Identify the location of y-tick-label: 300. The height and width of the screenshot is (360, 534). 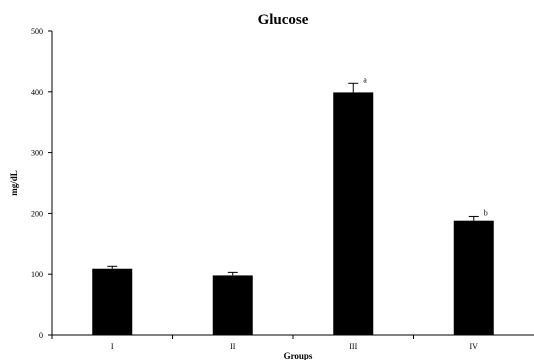
(37, 153).